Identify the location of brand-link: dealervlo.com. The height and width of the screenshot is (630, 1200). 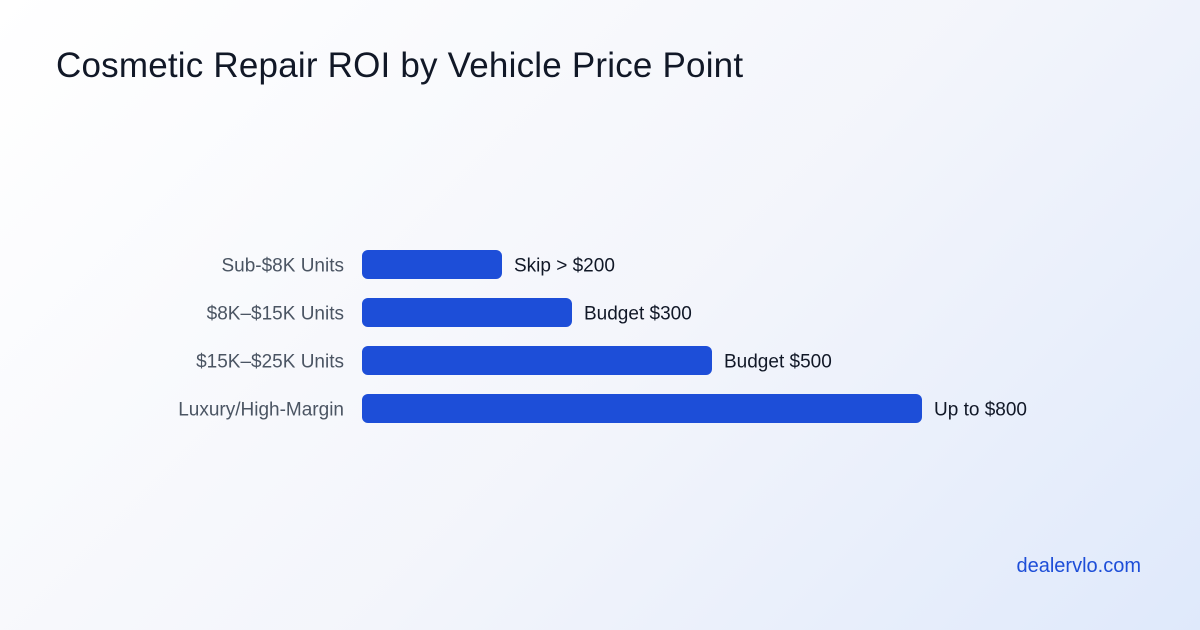
(1078, 566).